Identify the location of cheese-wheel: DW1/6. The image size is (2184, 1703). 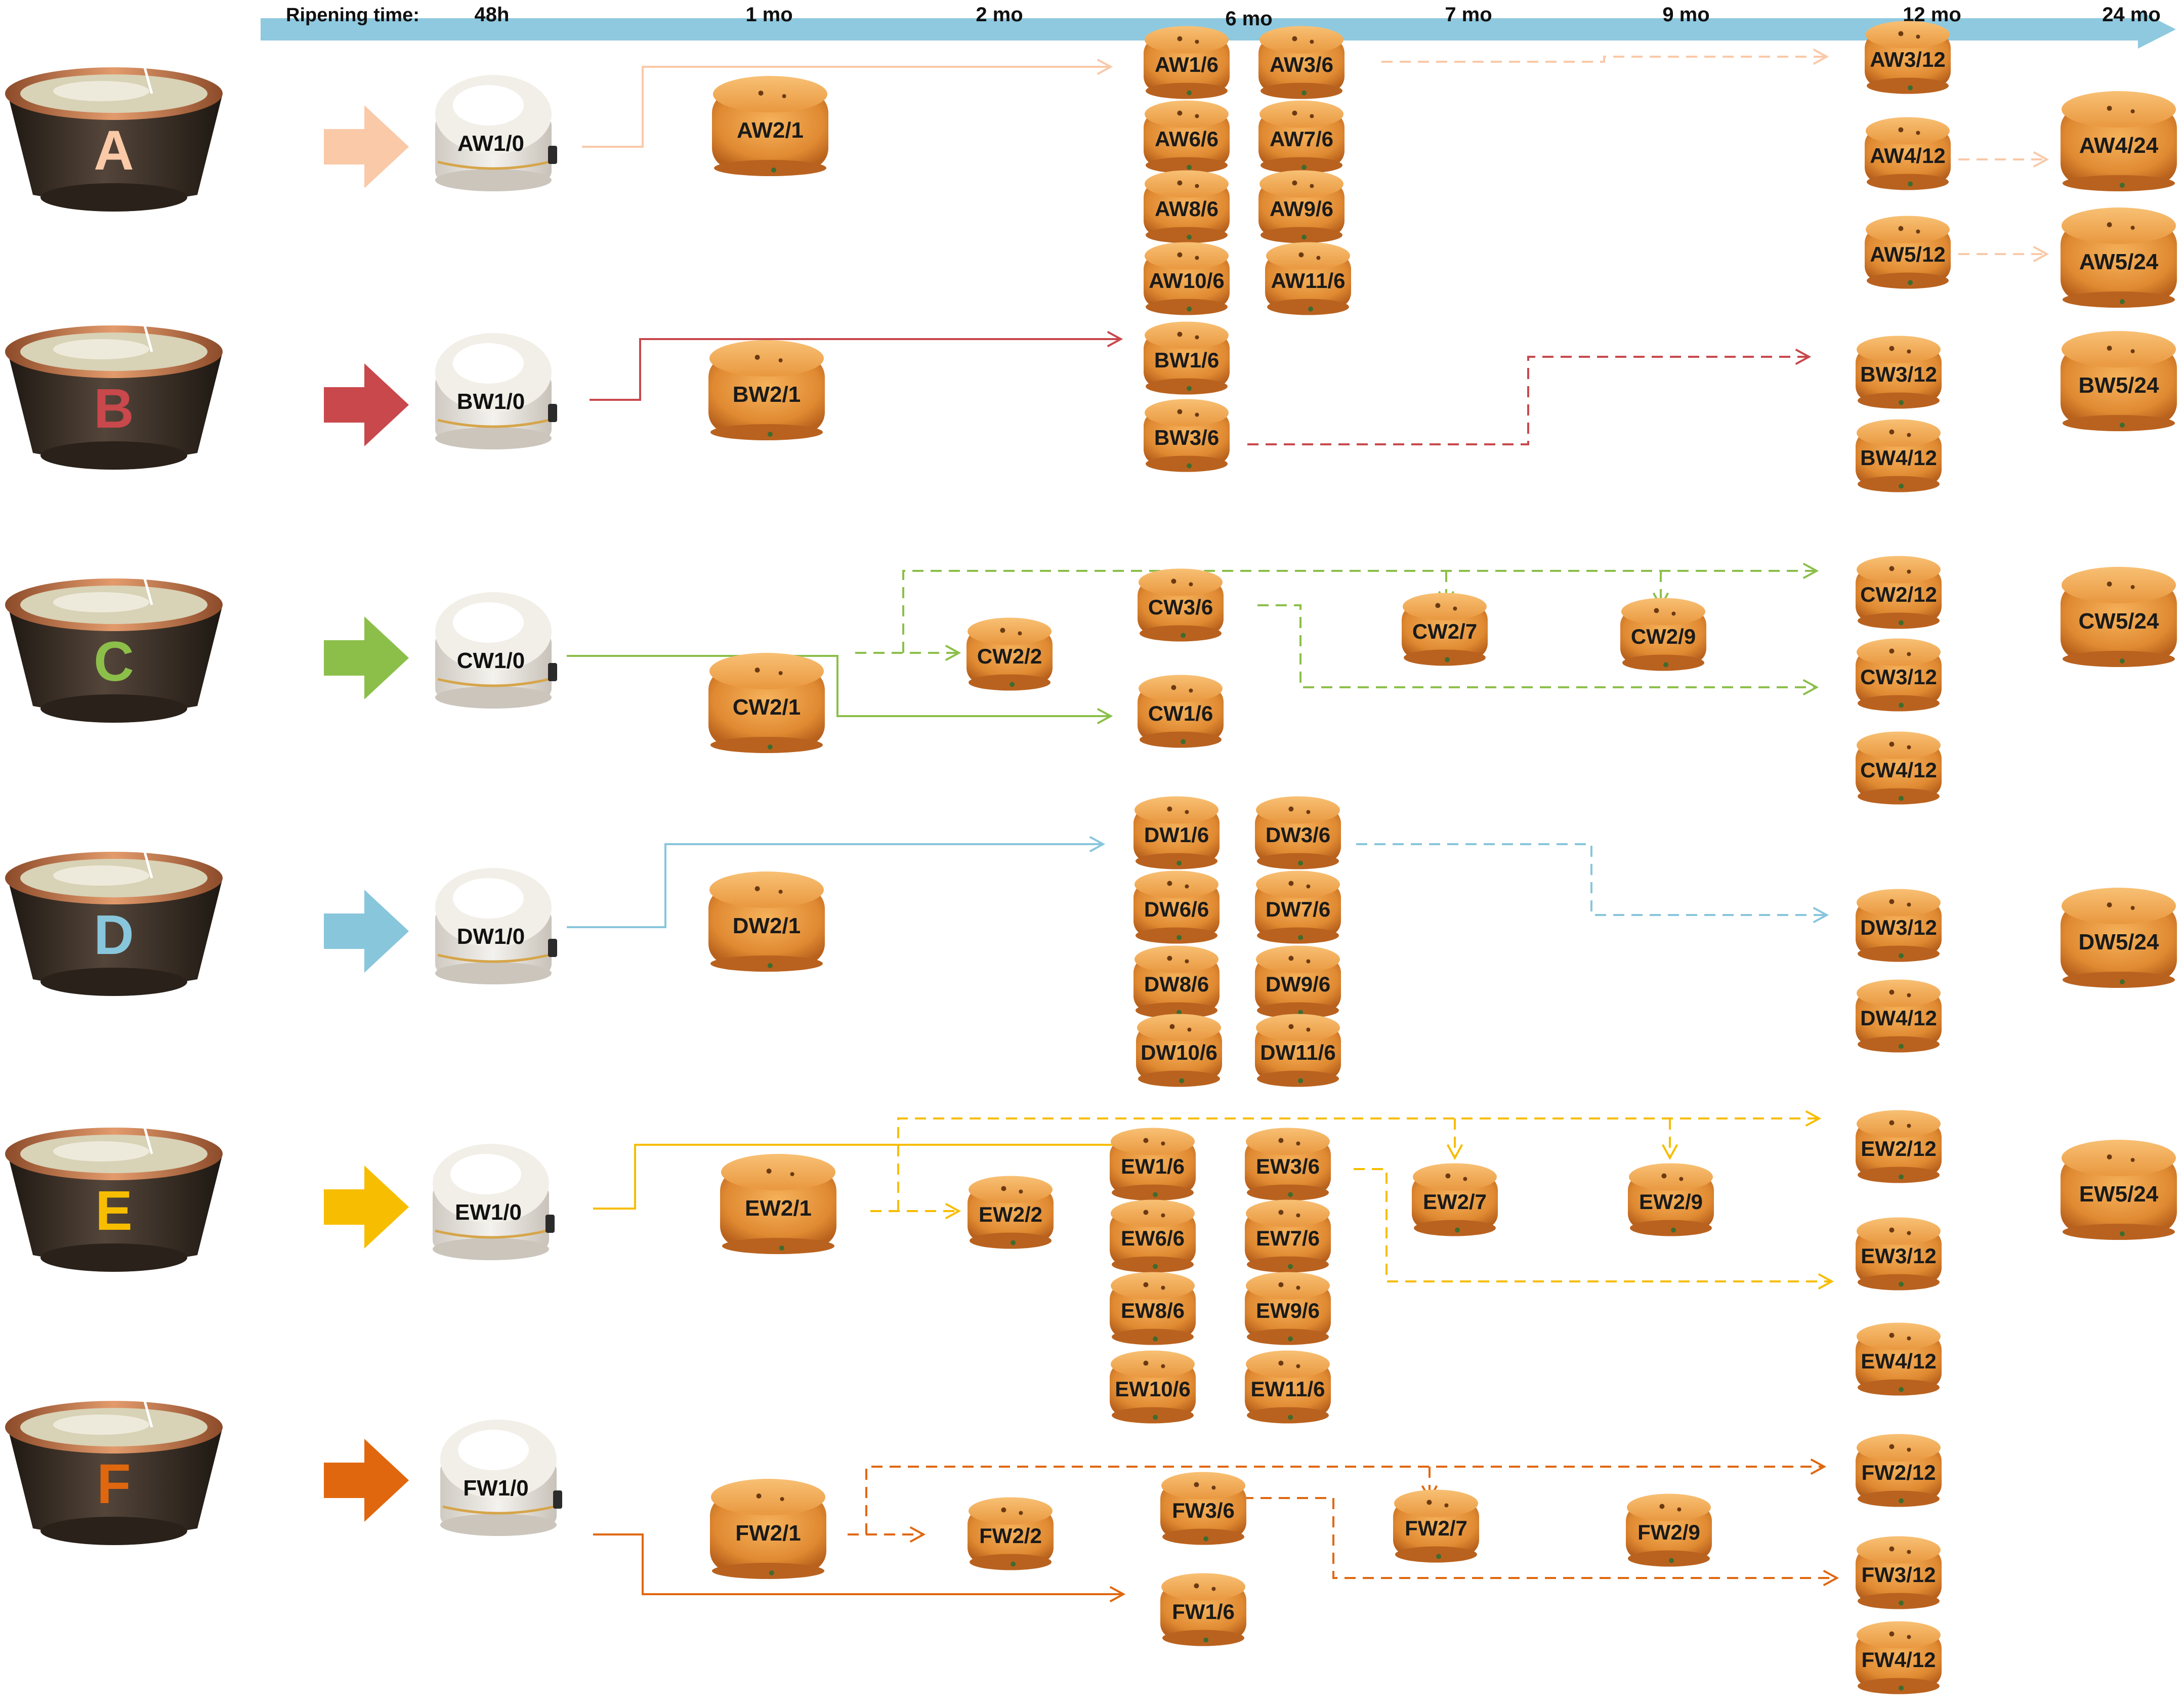
(1176, 832).